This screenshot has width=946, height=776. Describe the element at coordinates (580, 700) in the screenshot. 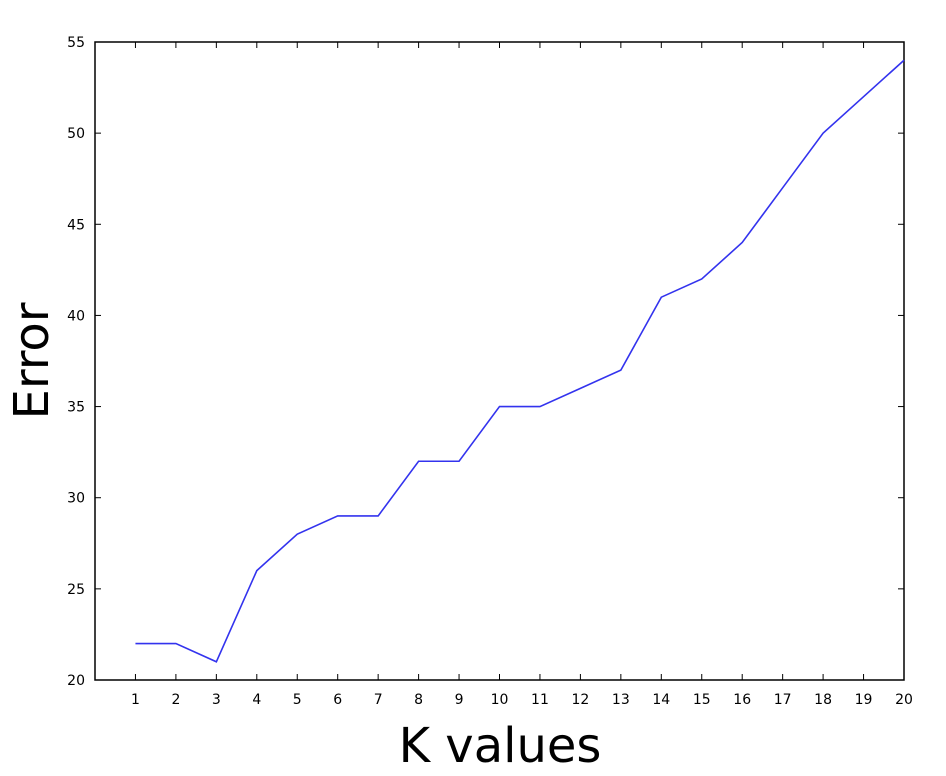

I see `x-tick-label: 12` at that location.